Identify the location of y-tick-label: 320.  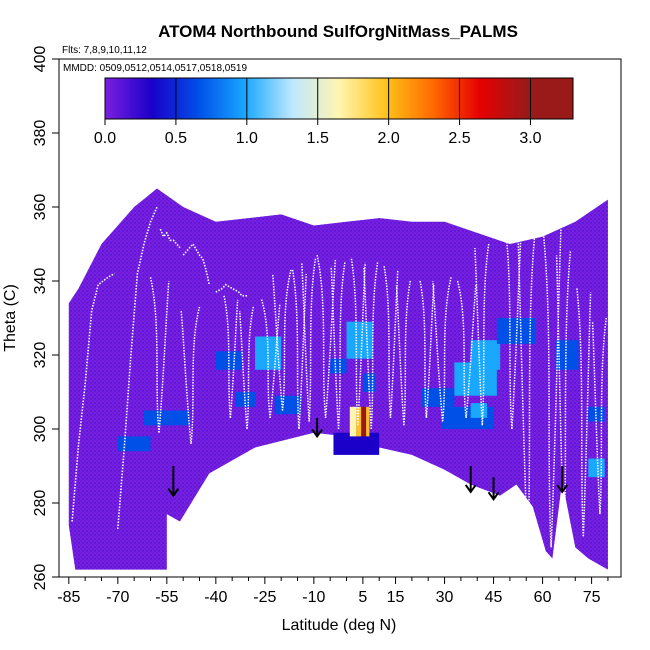
(40, 355).